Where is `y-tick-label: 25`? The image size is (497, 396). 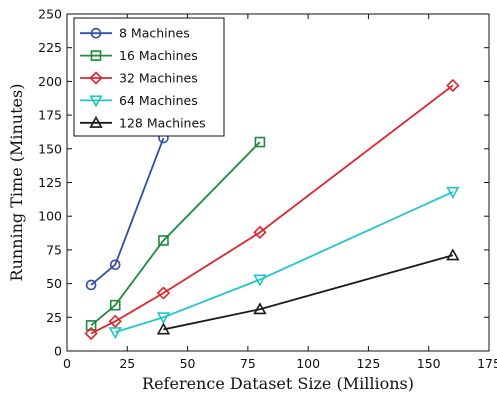 y-tick-label: 25 is located at coordinates (54, 317).